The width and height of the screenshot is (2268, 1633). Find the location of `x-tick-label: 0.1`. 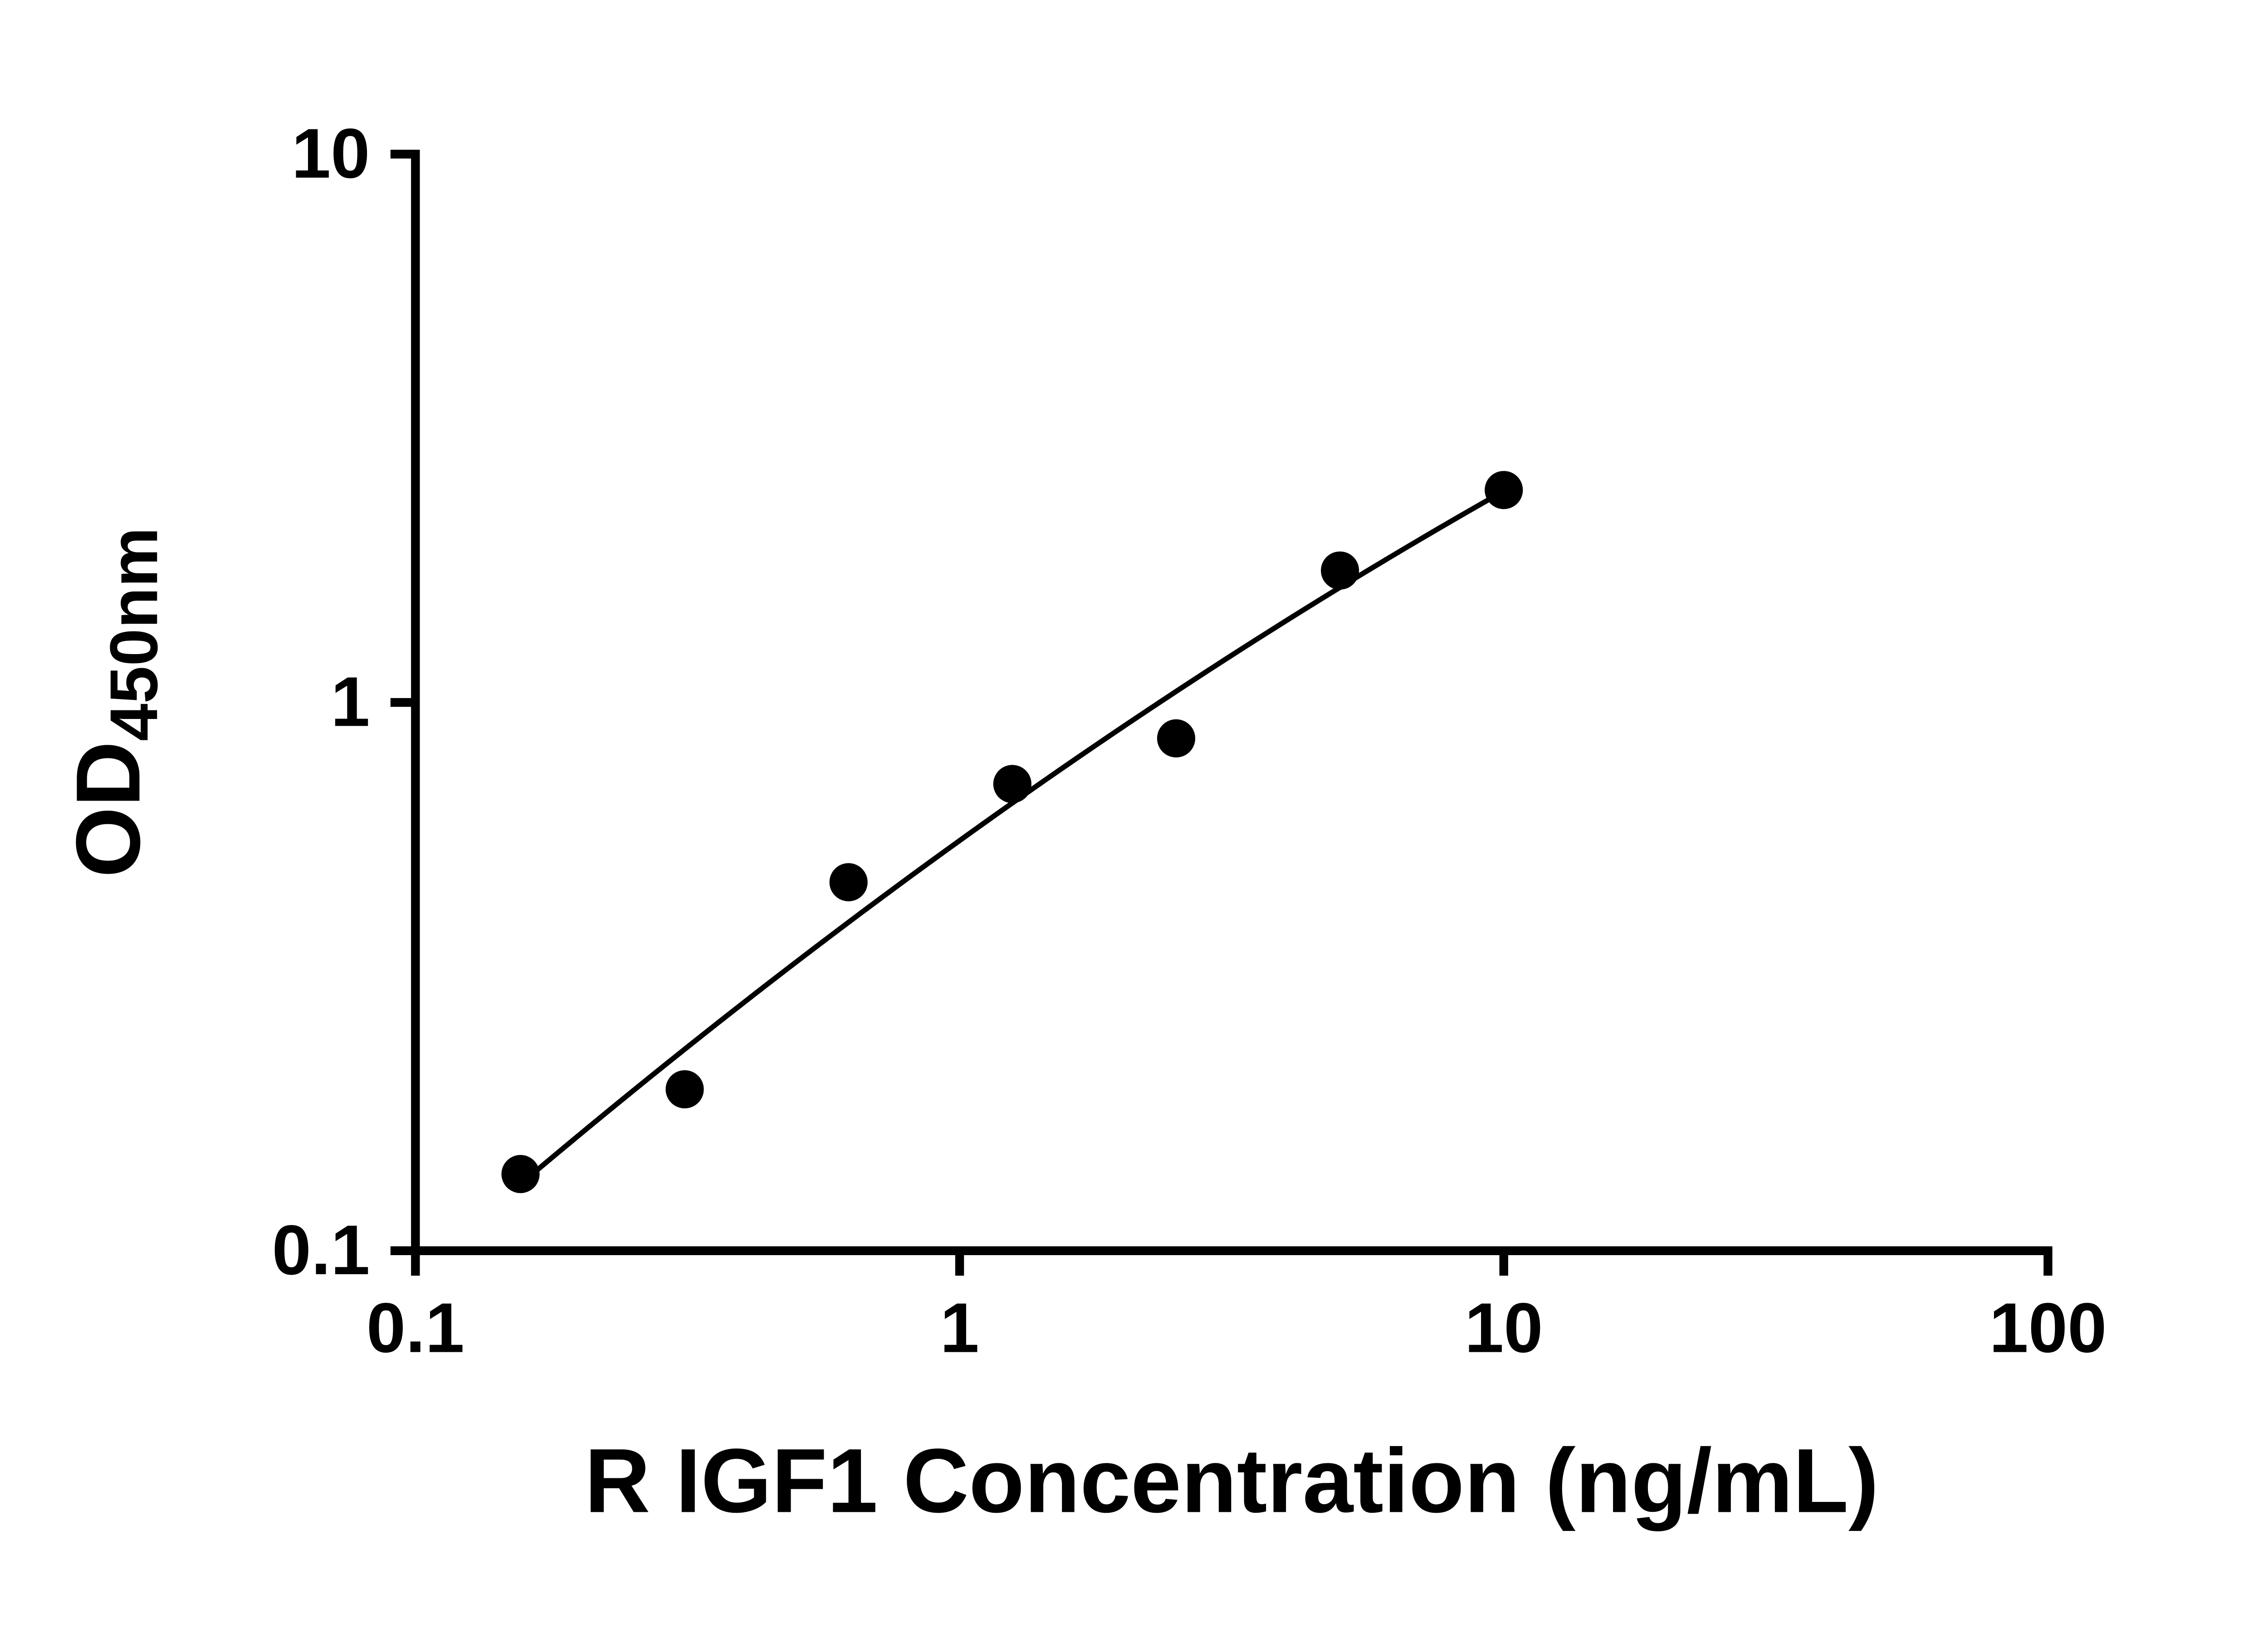

x-tick-label: 0.1 is located at coordinates (415, 1327).